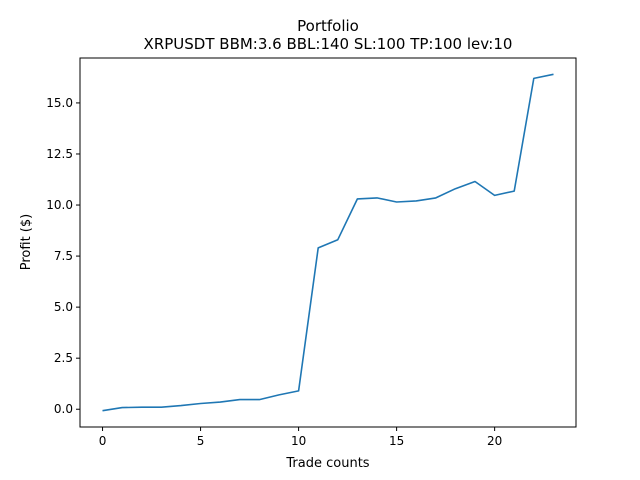 The height and width of the screenshot is (480, 640). What do you see at coordinates (59, 154) in the screenshot?
I see `y-tick-label: 12.5` at bounding box center [59, 154].